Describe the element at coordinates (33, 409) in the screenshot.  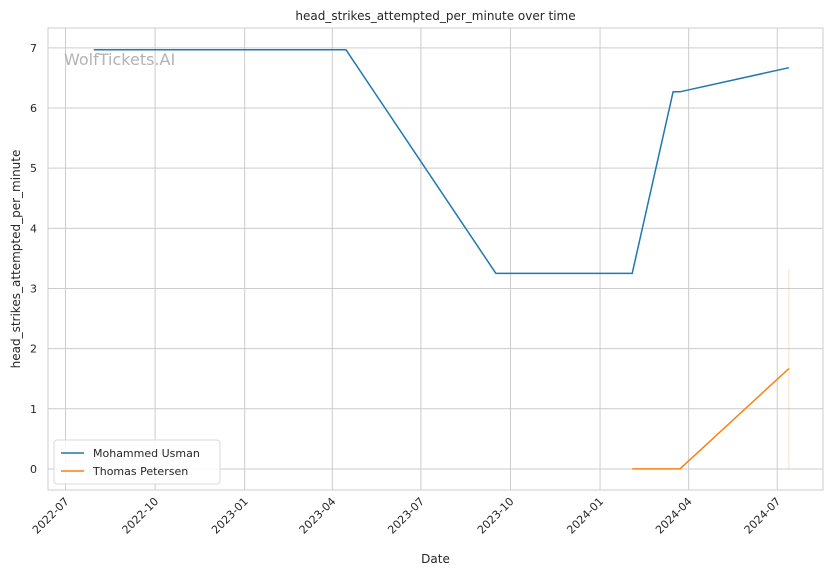
I see `y-tick-label: 1` at that location.